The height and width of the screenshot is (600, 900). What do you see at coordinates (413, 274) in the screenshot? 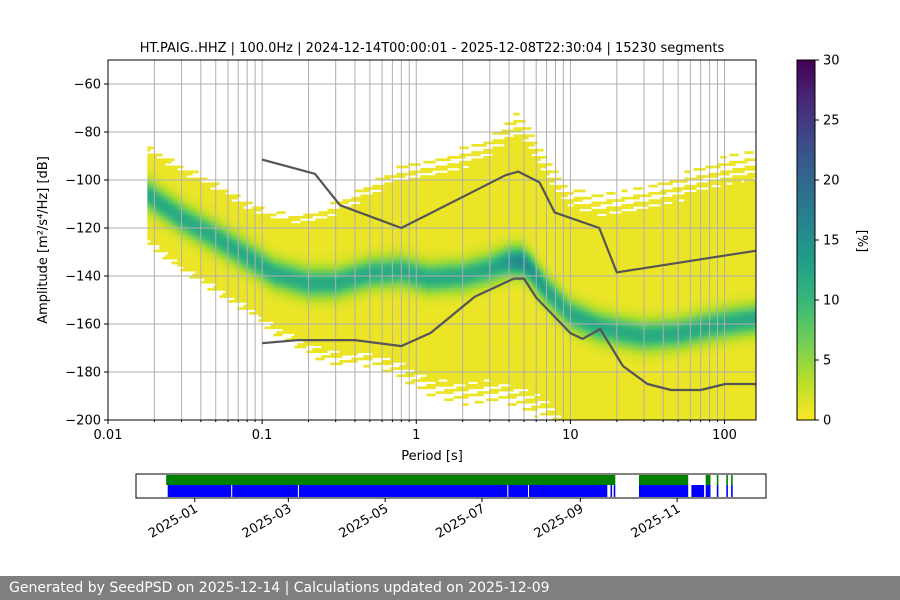
I see `heatmap-column` at bounding box center [413, 274].